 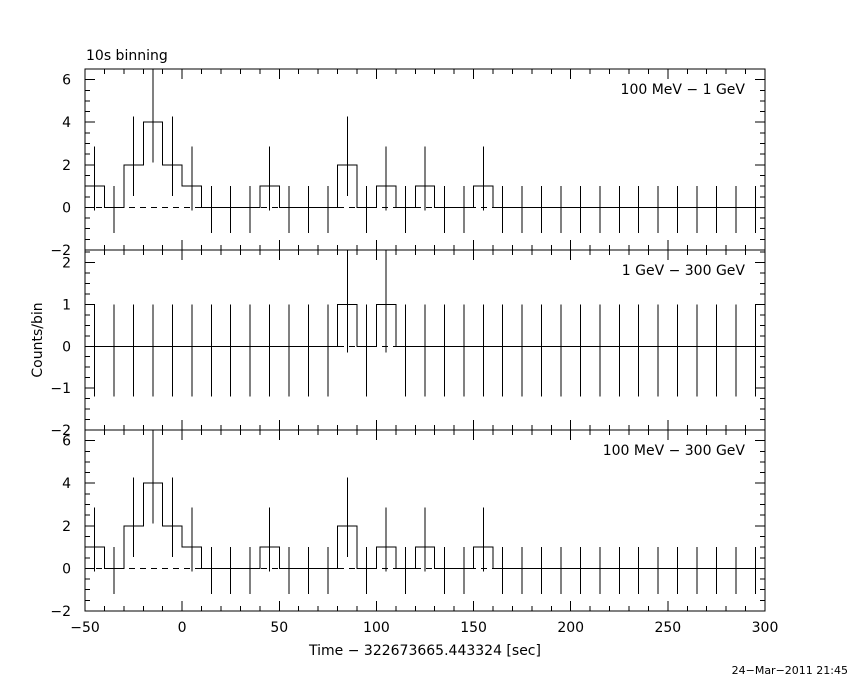 I want to click on x-tick-label: 150, so click(x=473, y=628).